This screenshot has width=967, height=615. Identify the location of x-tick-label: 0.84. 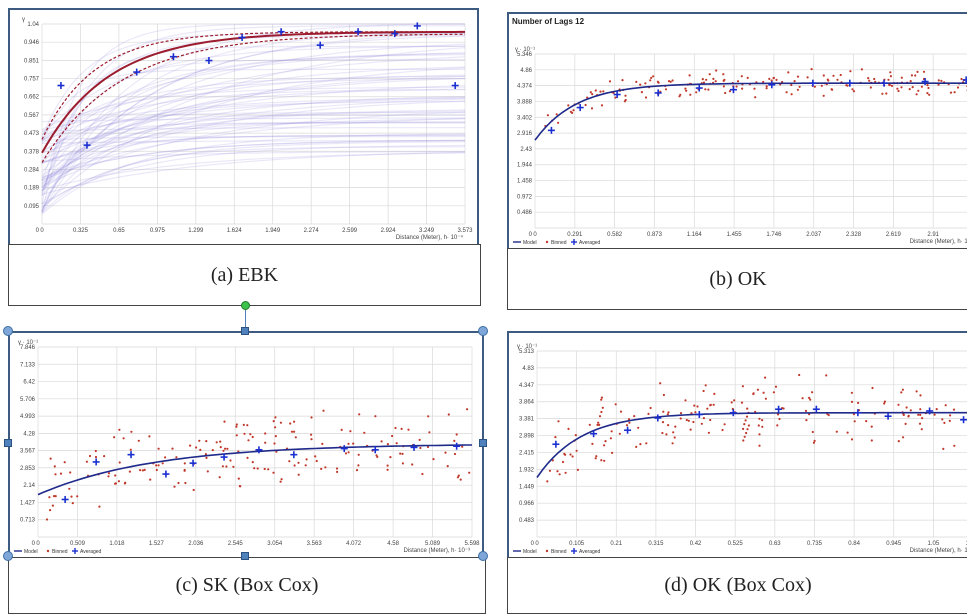
(854, 544).